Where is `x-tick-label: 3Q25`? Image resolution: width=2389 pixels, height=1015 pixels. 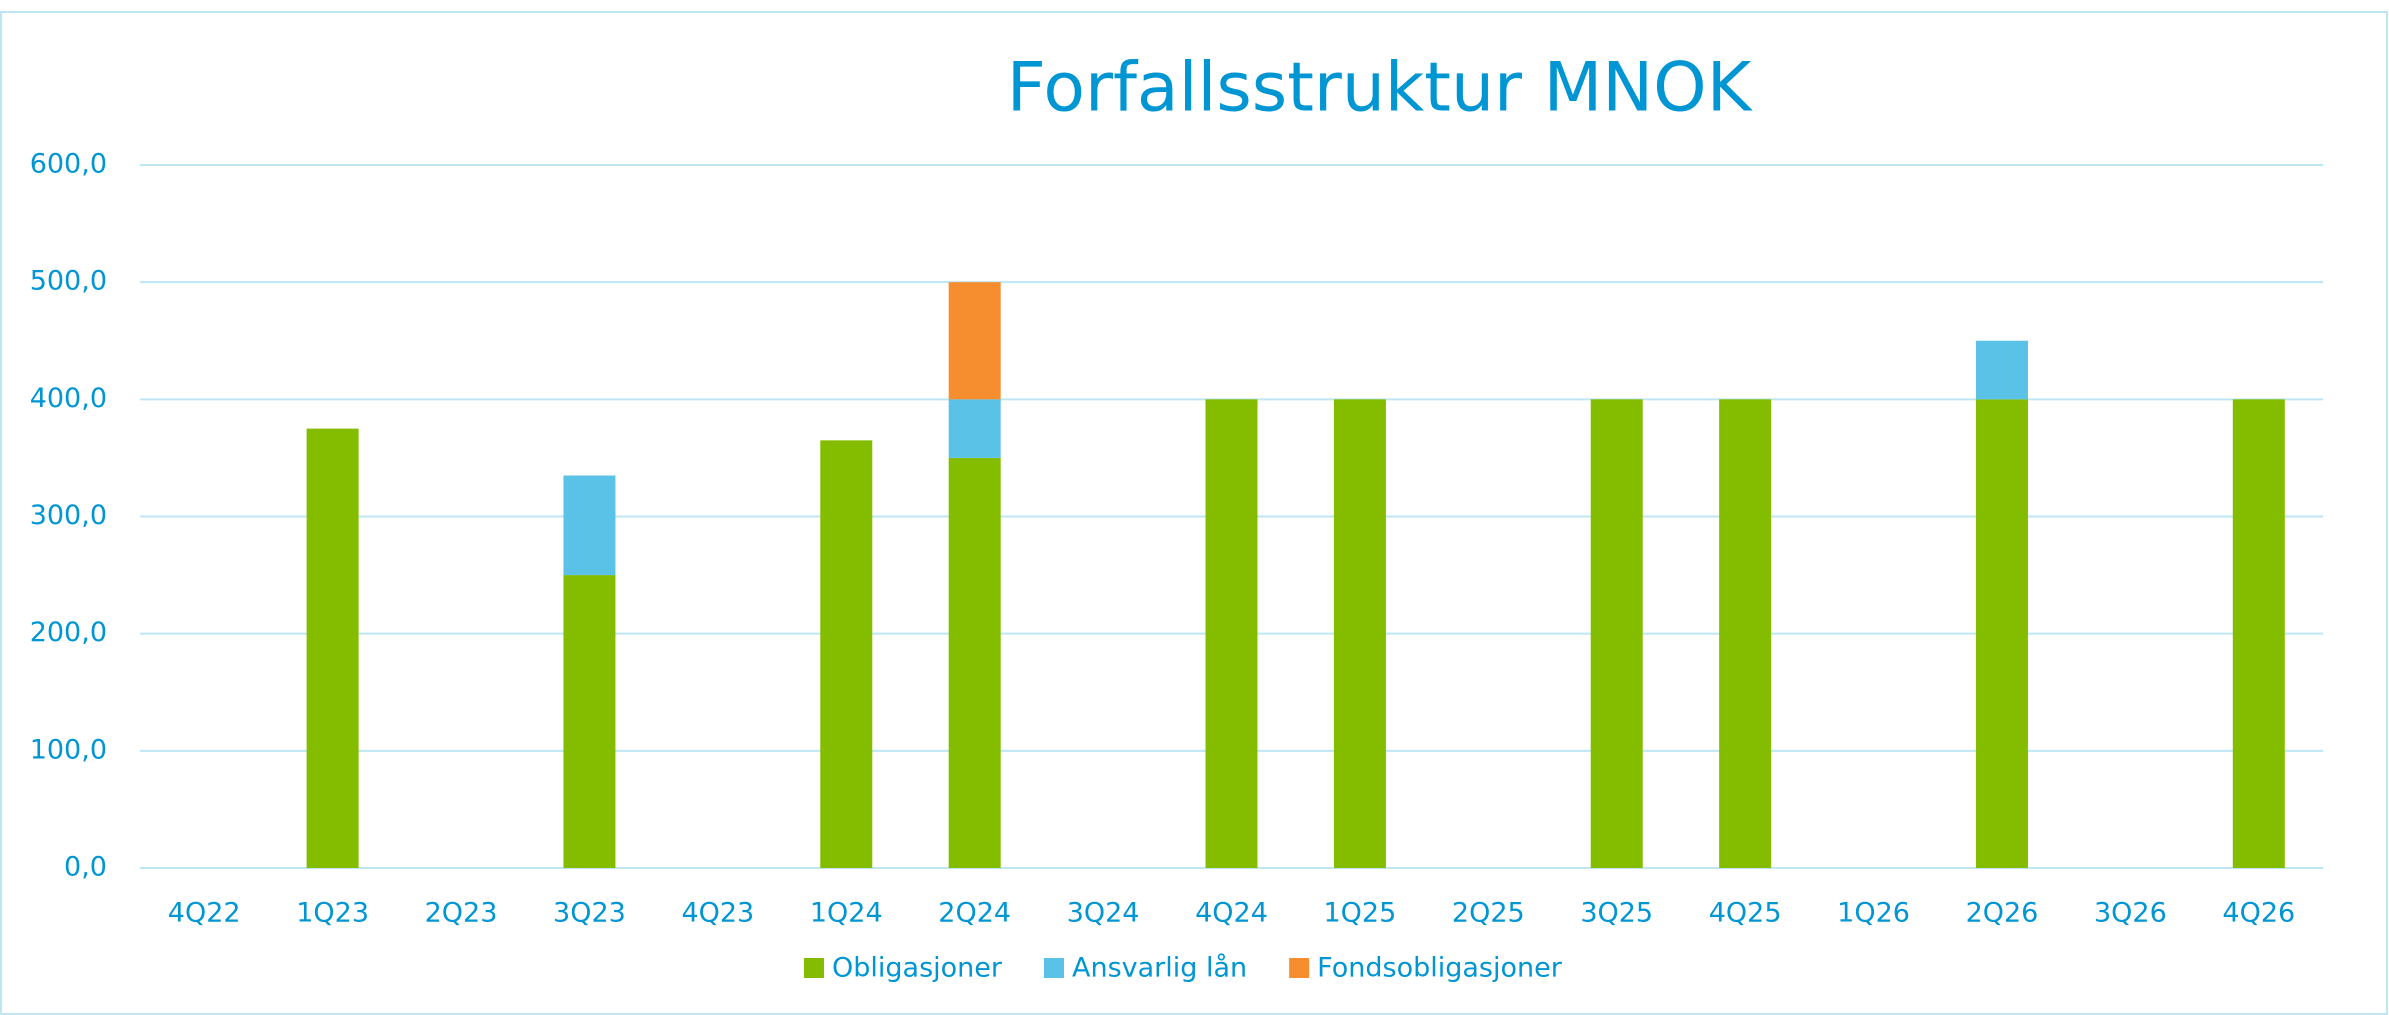
x-tick-label: 3Q25 is located at coordinates (1616, 913).